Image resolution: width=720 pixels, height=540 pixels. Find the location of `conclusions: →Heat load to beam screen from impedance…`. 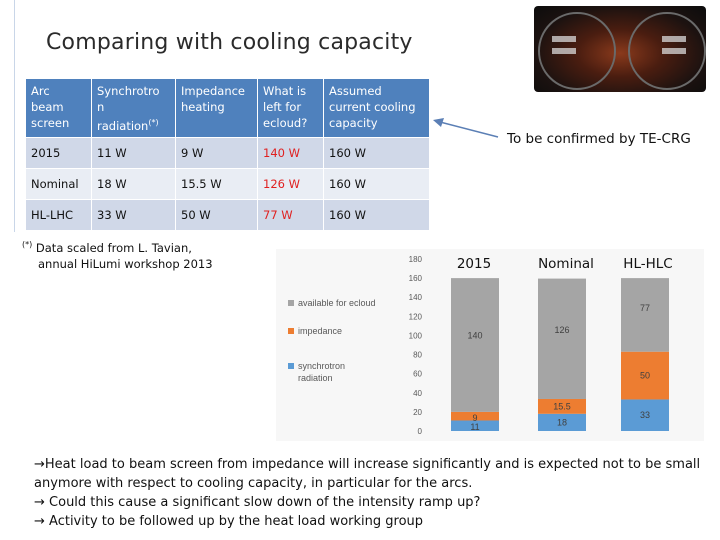

conclusions: →Heat load to beam screen from impedance… is located at coordinates (374, 493).